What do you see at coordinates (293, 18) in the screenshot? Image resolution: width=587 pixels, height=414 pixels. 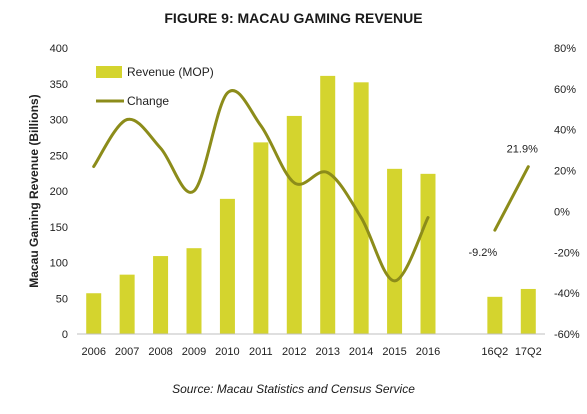 I see `chart-title: FIGURE 9: MACAU GAMING REVENUE` at bounding box center [293, 18].